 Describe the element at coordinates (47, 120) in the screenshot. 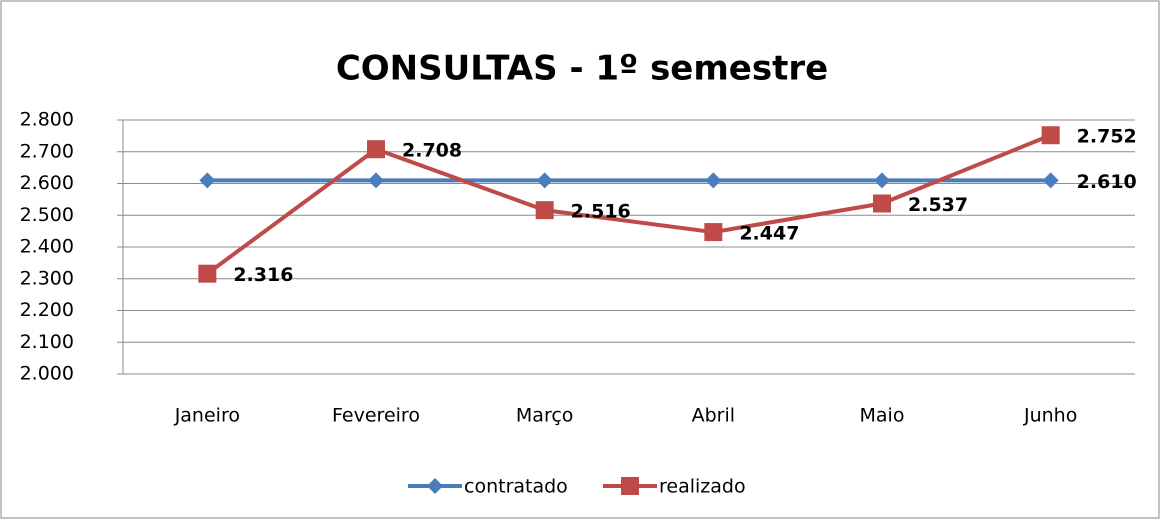

I see `y-tick-label: 2.800` at that location.